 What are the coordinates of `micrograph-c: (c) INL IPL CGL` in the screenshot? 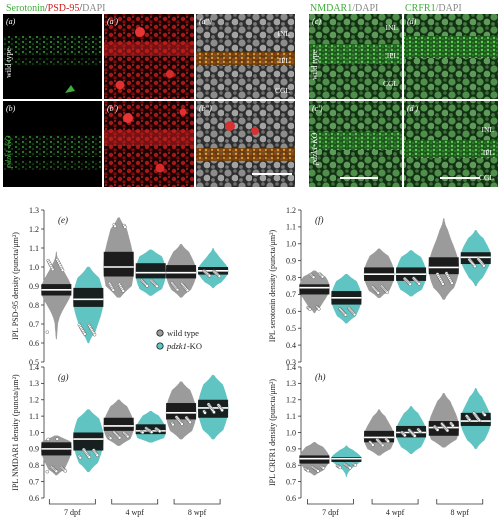 It's located at (355, 56).